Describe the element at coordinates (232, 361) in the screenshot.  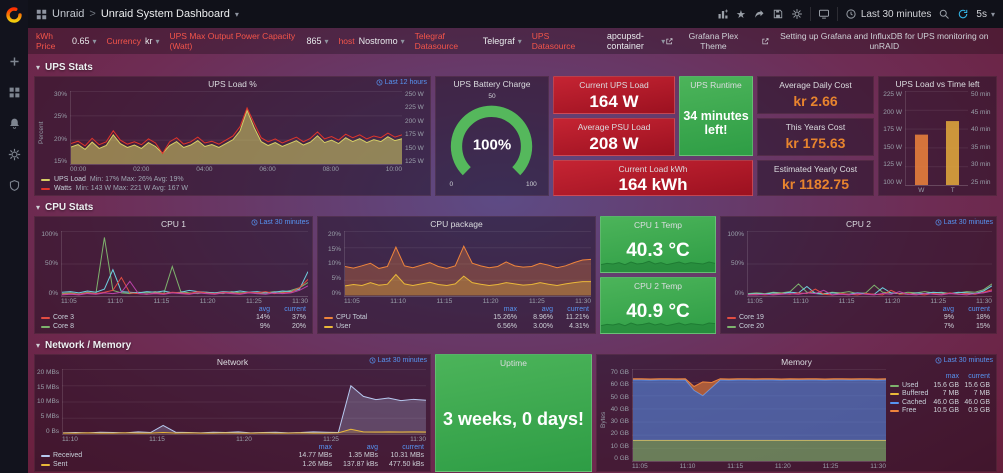
I see `panel-title: Network` at that location.